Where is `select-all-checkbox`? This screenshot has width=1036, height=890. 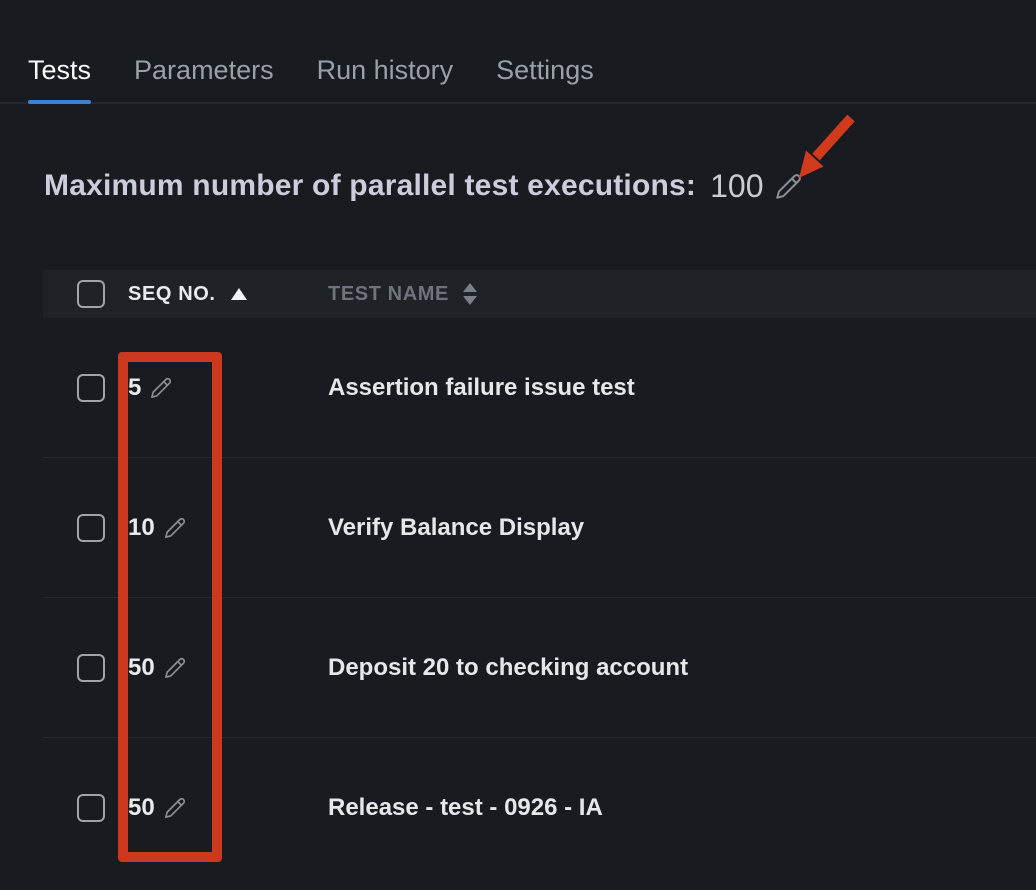
select-all-checkbox is located at coordinates (91, 294).